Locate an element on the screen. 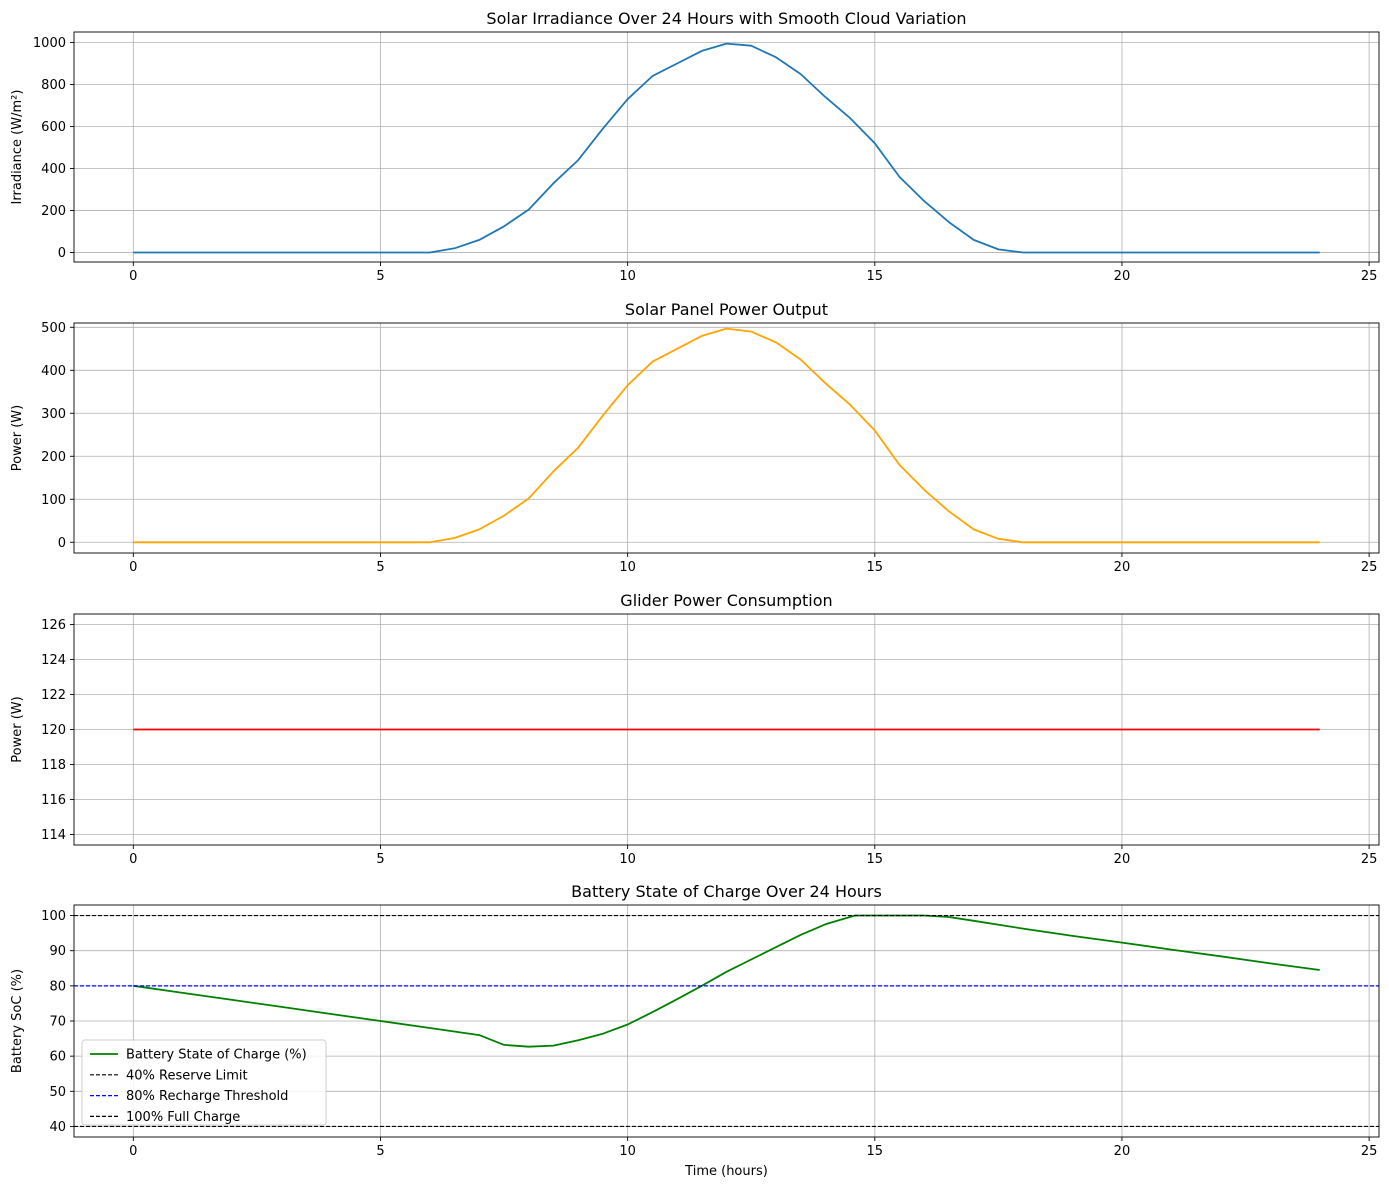 The height and width of the screenshot is (1189, 1389). y-tick-label: 40 is located at coordinates (57, 1127).